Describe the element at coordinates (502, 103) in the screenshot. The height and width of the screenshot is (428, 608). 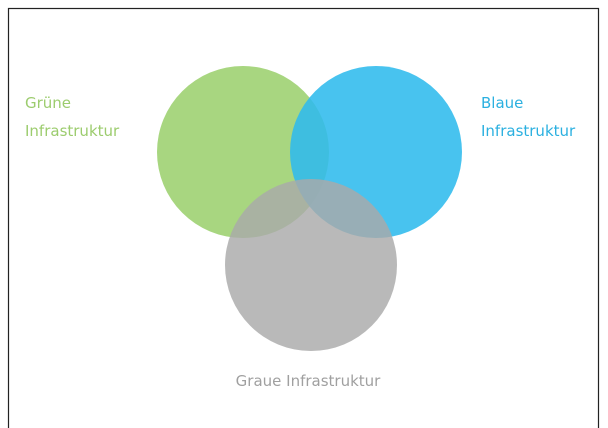
I see `blue-label-line: Blaue` at that location.